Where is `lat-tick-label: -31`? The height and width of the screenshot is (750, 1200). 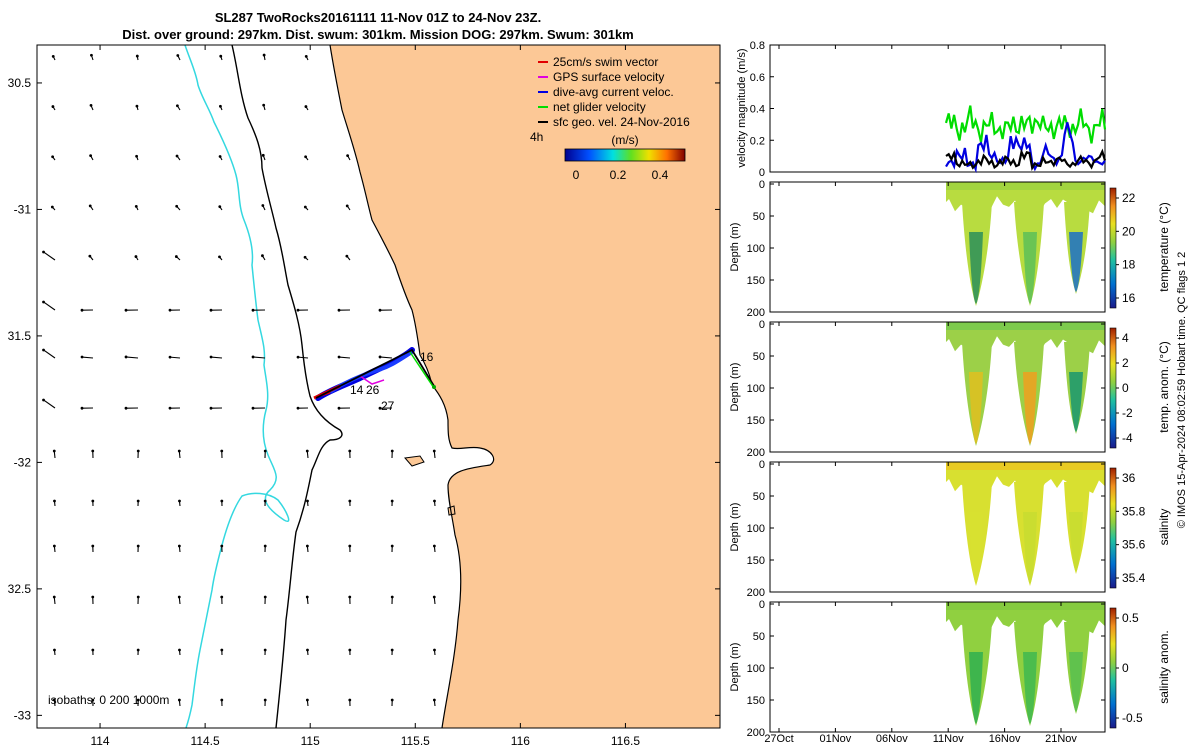 lat-tick-label: -31 is located at coordinates (23, 209).